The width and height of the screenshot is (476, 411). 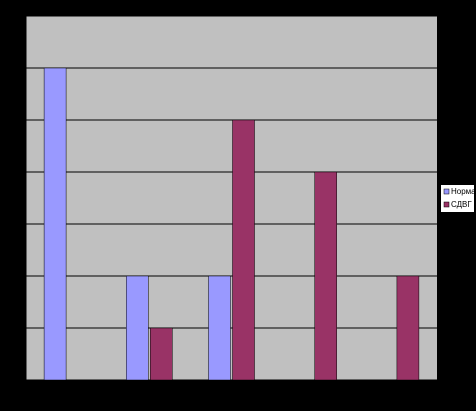 What do you see at coordinates (17, 67) in the screenshot?
I see `y-tick-label: 6` at bounding box center [17, 67].